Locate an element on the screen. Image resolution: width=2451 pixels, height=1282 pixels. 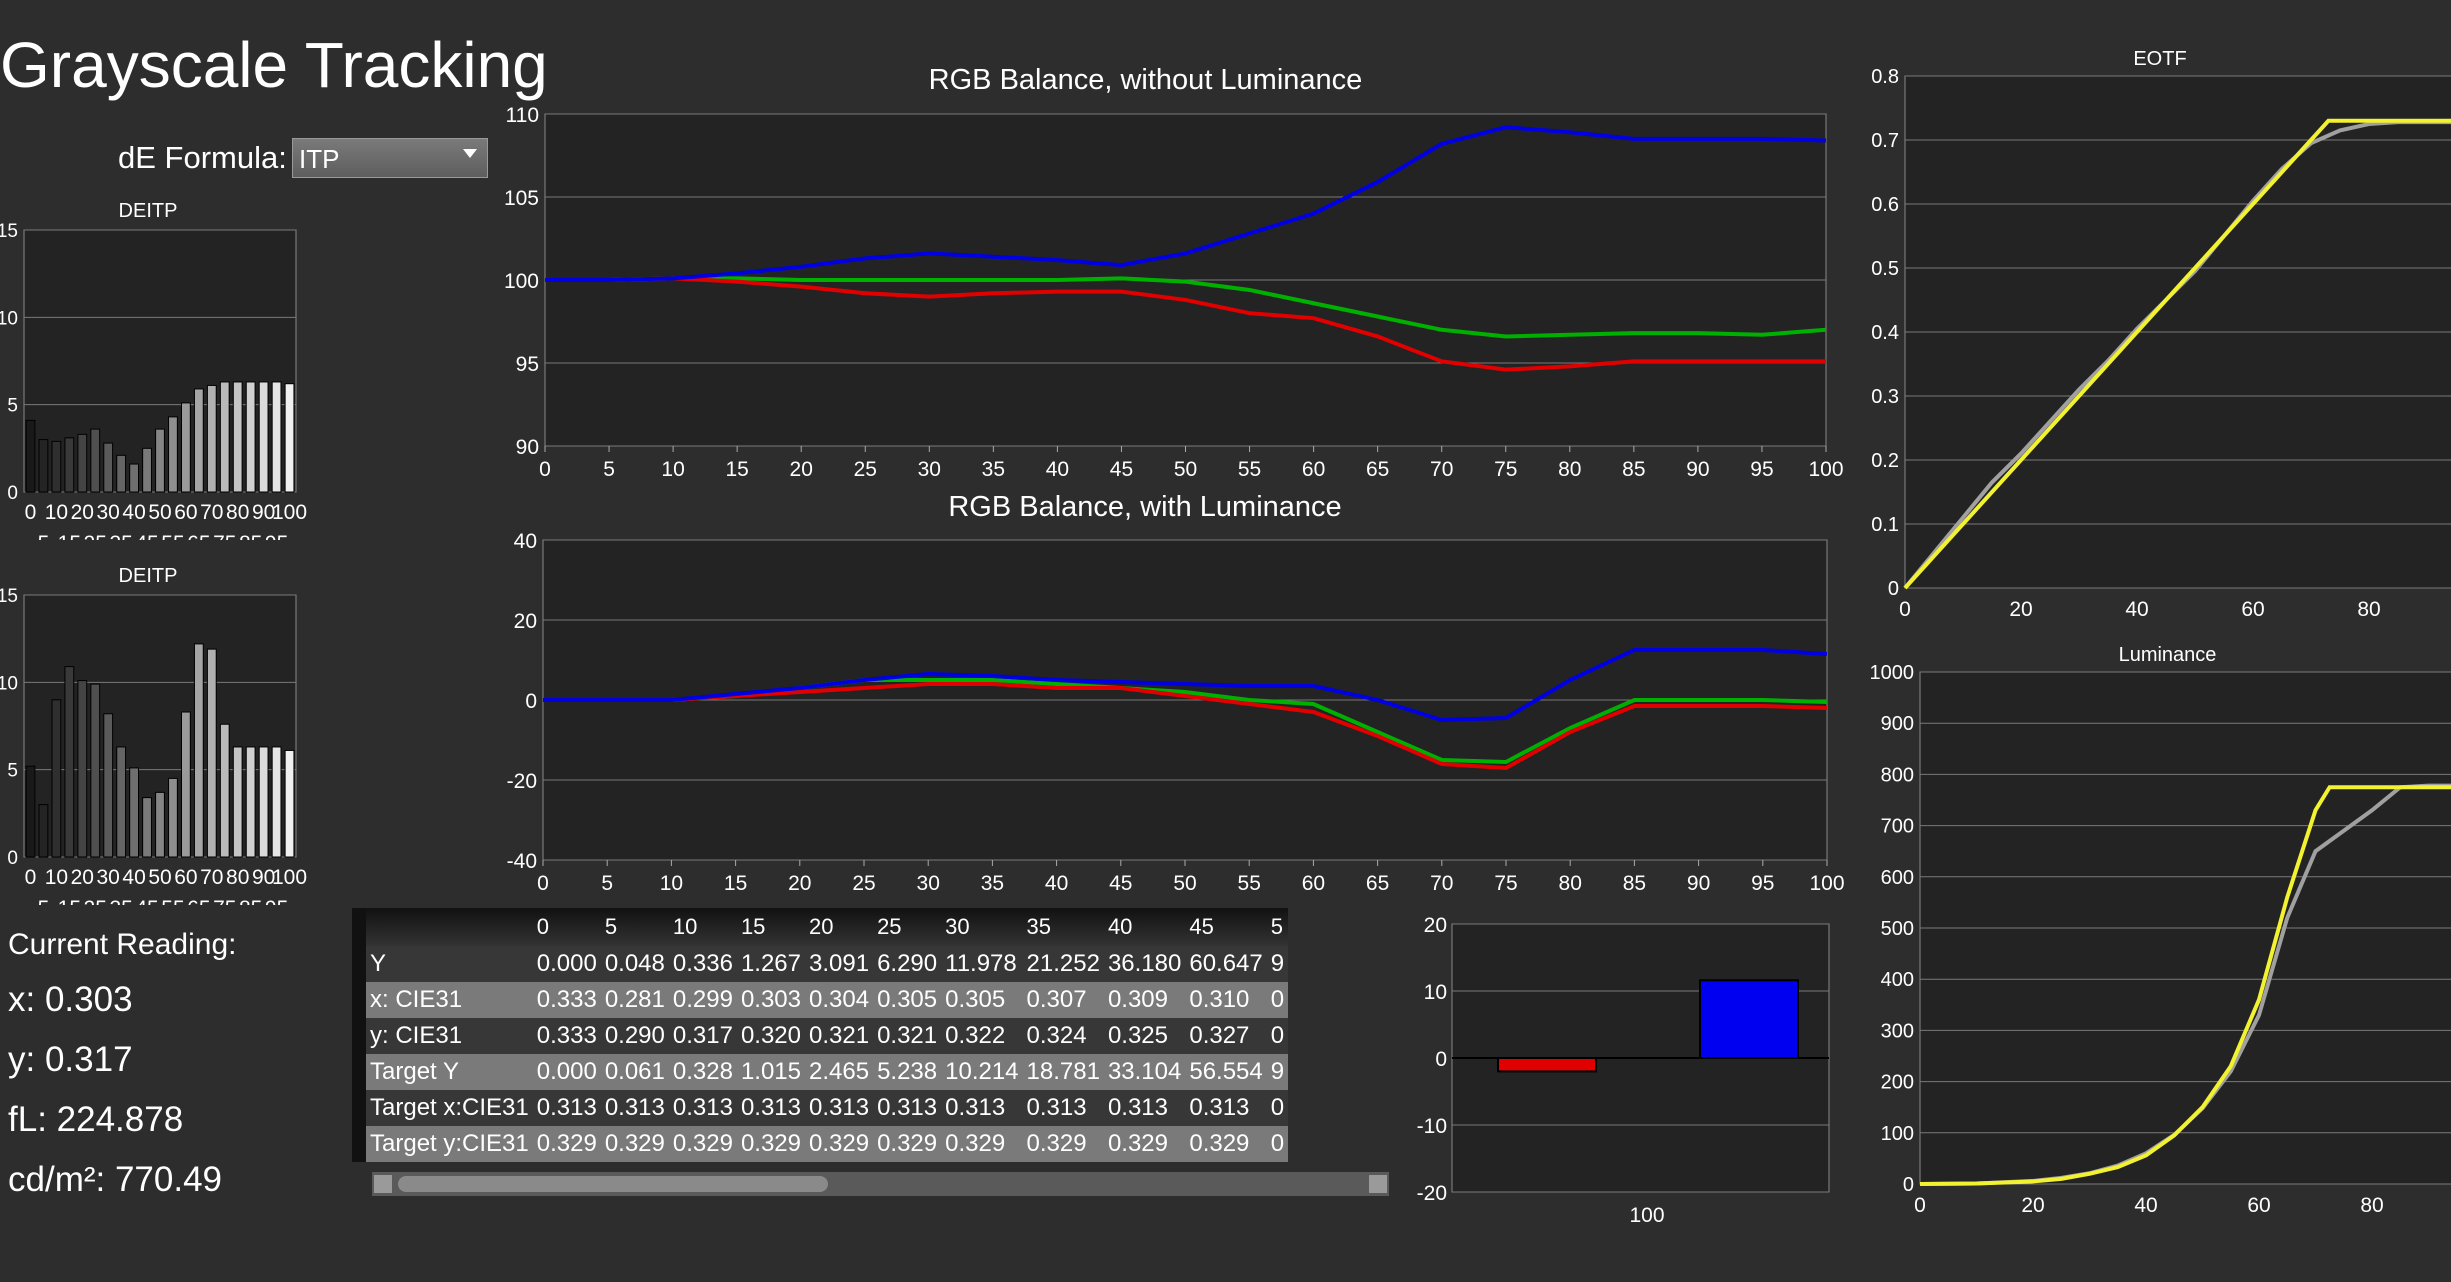
x-tick-label: 100 is located at coordinates (289, 512).